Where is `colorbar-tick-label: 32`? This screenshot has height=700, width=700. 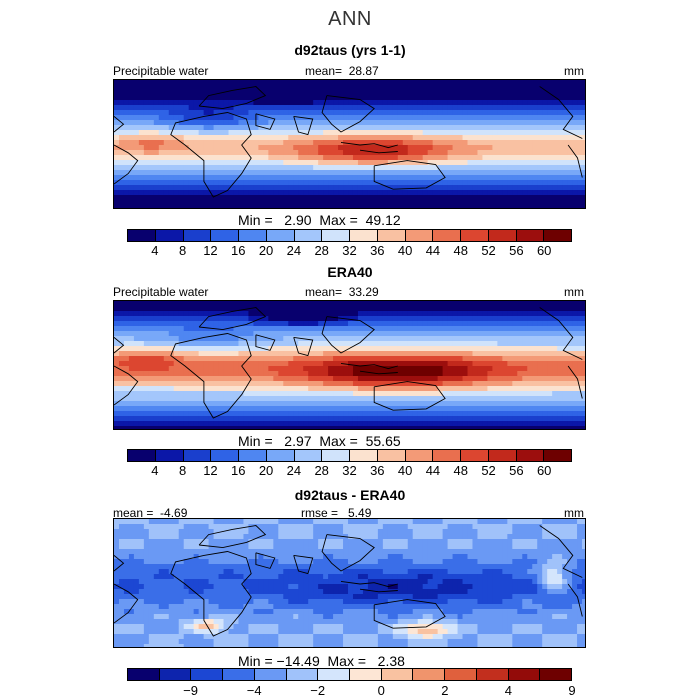
colorbar-tick-label: 32 is located at coordinates (349, 250).